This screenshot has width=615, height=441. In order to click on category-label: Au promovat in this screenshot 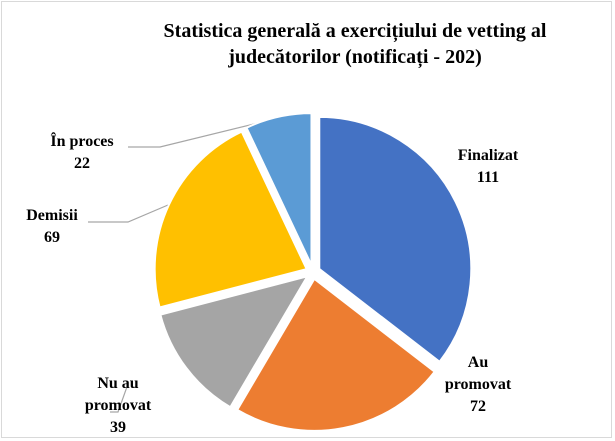, I will do `click(478, 373)`.